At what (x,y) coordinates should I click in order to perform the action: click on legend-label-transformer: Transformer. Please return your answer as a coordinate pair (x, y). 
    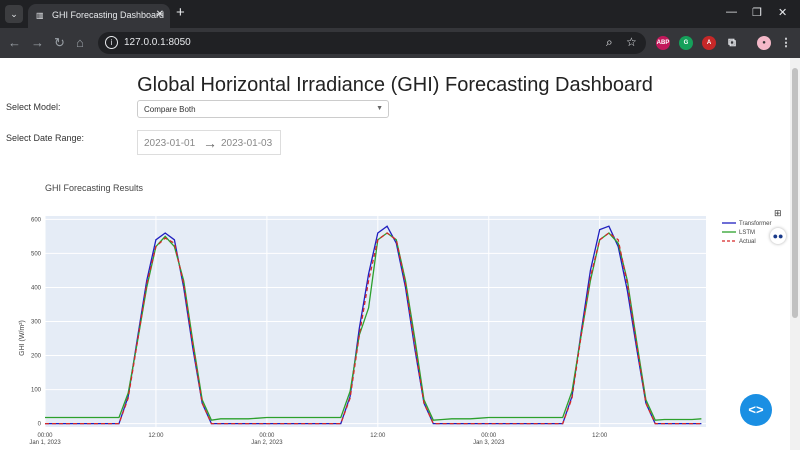
    Looking at the image, I should click on (755, 224).